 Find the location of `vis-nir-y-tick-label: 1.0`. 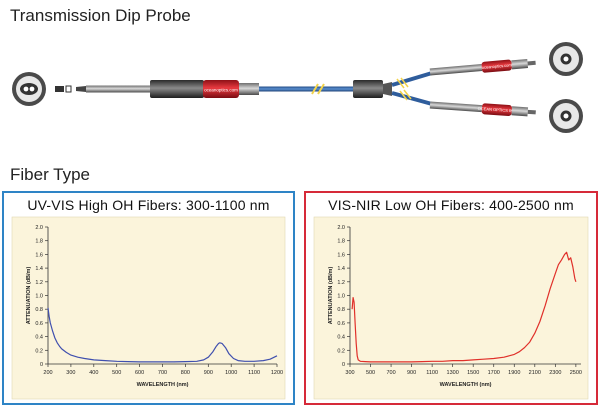

vis-nir-y-tick-label: 1.0 is located at coordinates (341, 297).